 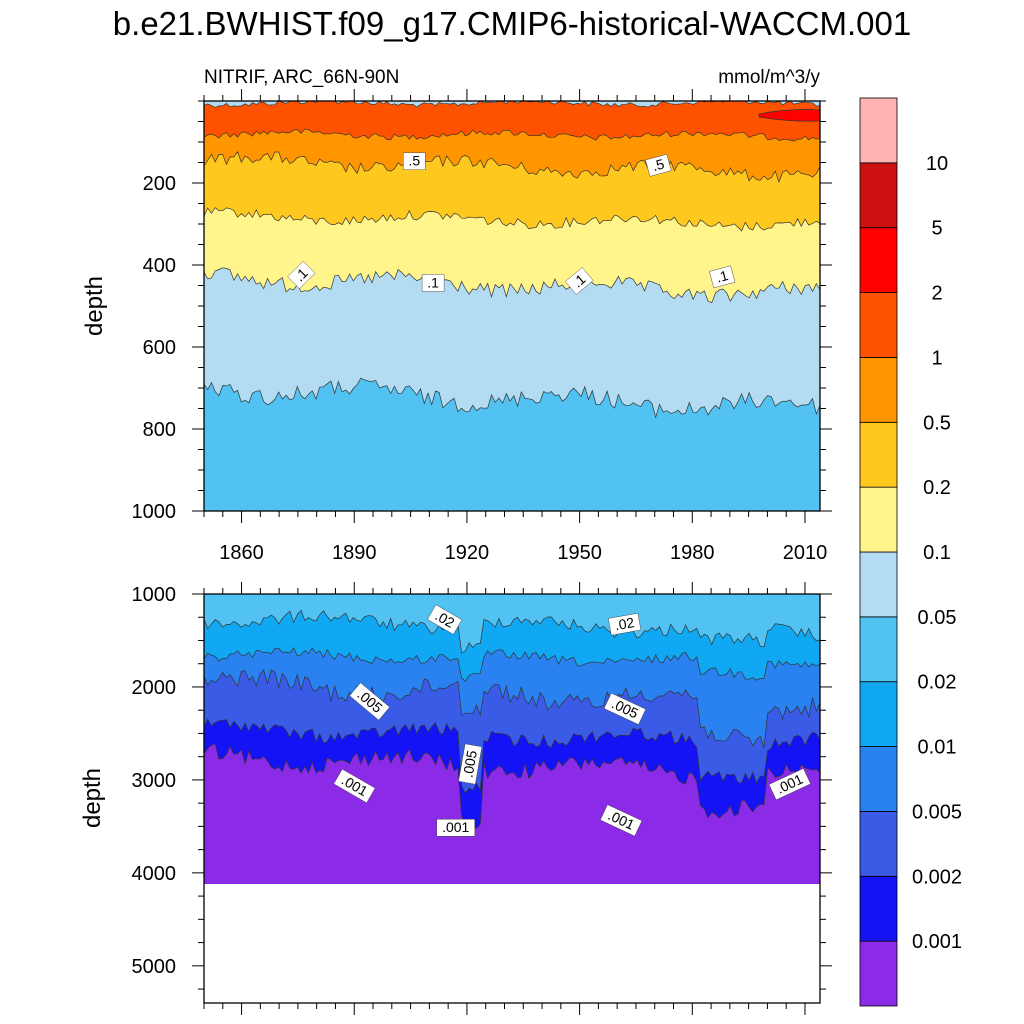 What do you see at coordinates (154, 512) in the screenshot?
I see `upper-y-tick-label: 1000` at bounding box center [154, 512].